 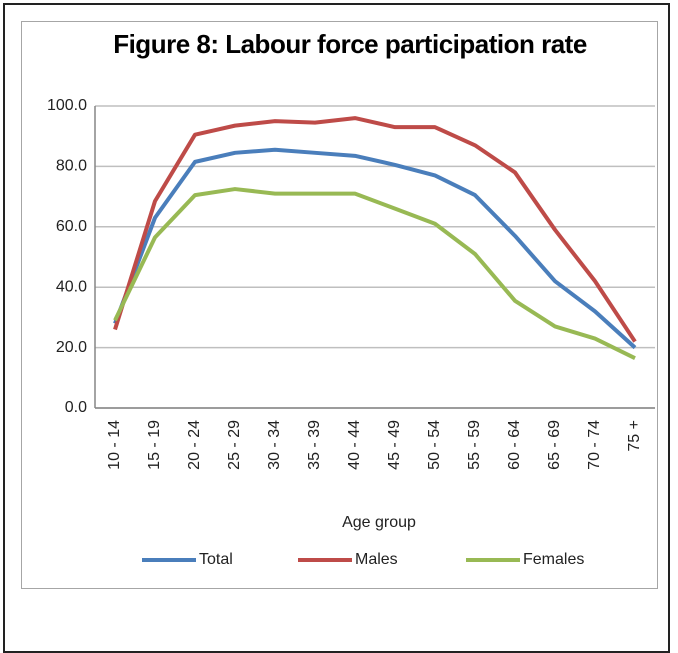 What do you see at coordinates (71, 347) in the screenshot?
I see `y-tick-label: 20.0` at bounding box center [71, 347].